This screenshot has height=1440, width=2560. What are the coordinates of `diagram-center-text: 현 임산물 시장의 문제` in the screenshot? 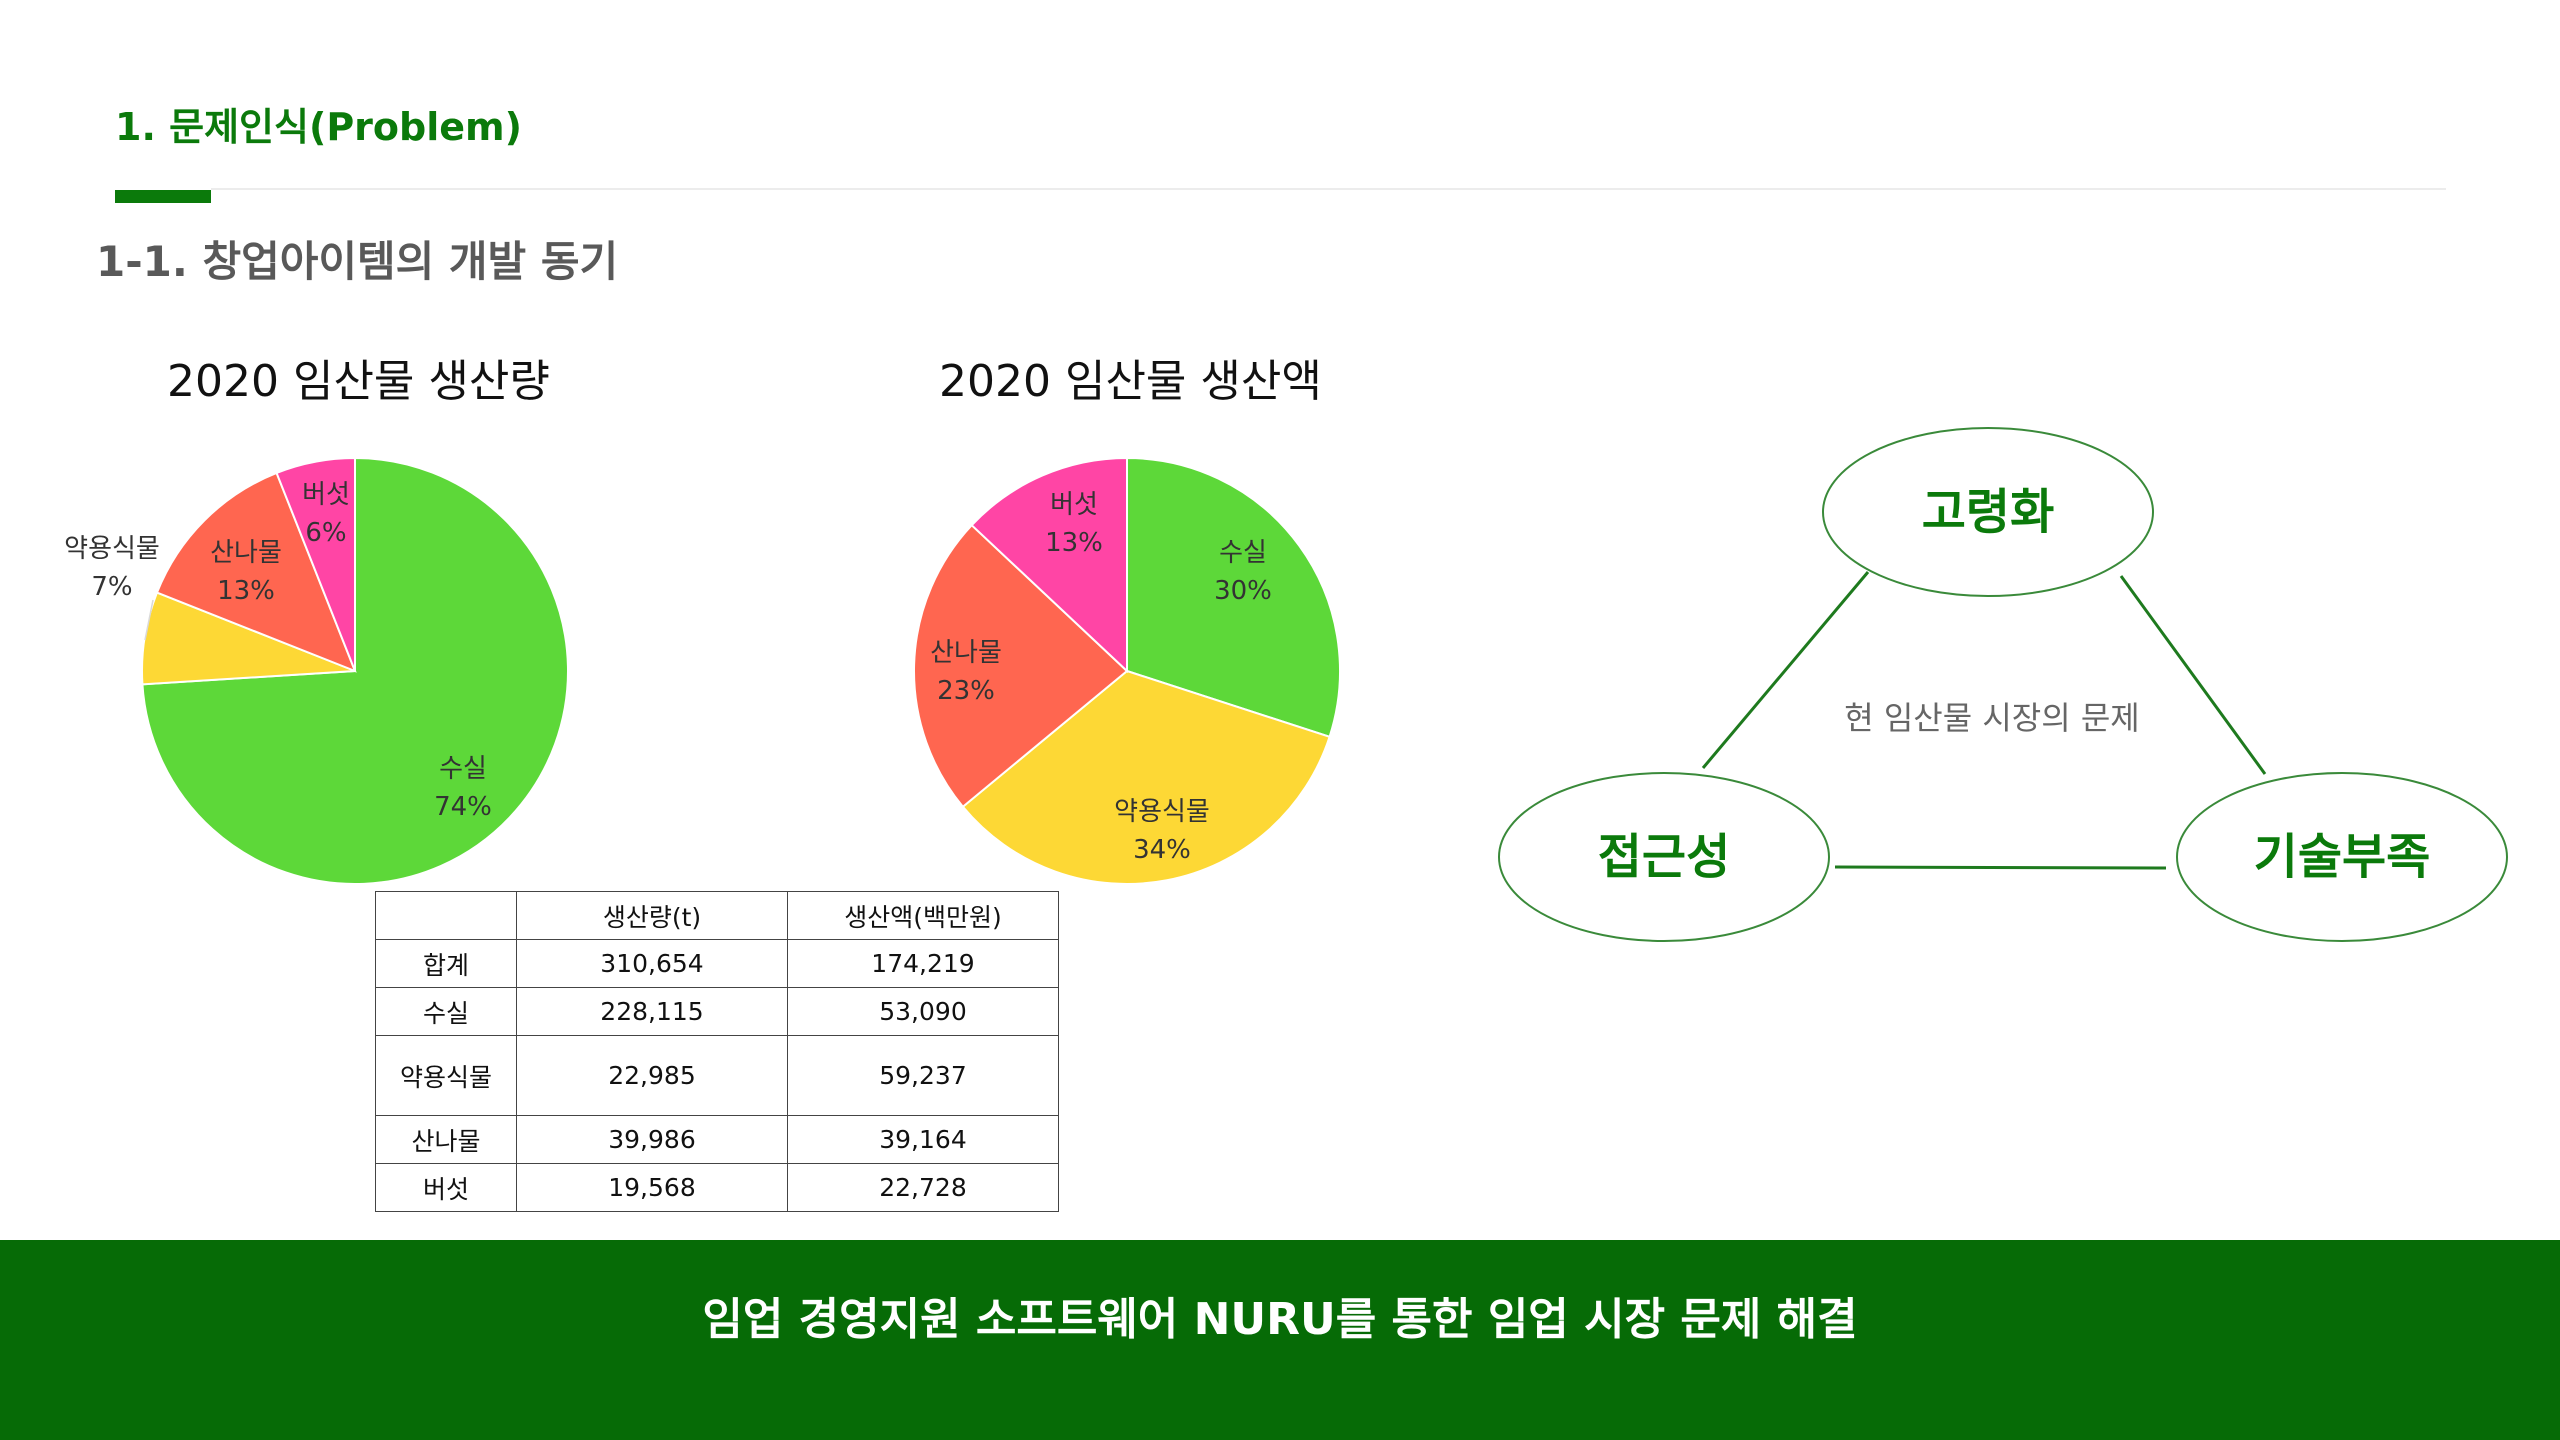 It's located at (1991, 718).